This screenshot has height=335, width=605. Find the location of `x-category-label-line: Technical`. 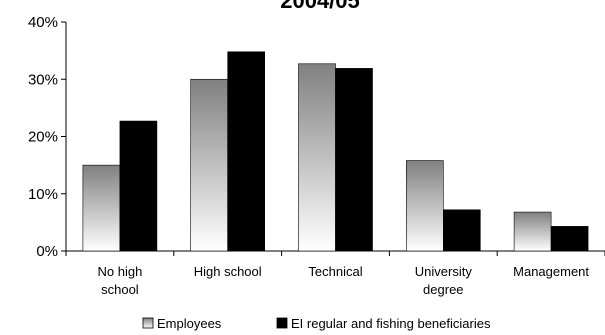

x-category-label-line: Technical is located at coordinates (335, 271).